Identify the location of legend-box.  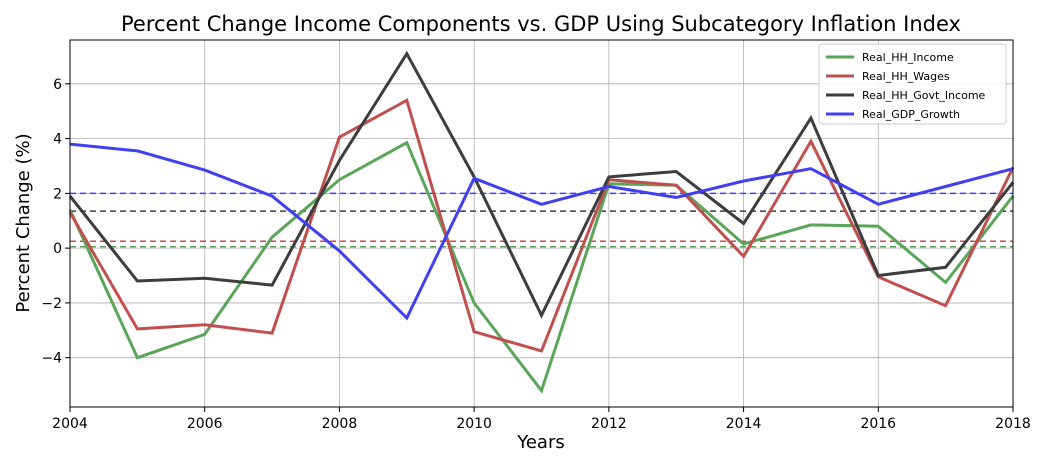
(912, 84).